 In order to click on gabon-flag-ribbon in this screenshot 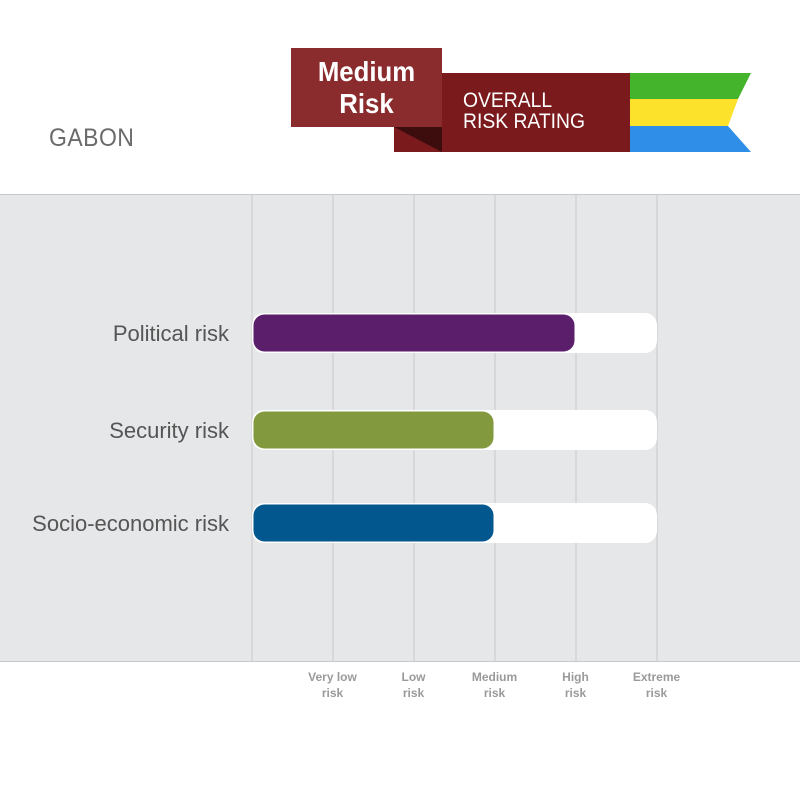, I will do `click(690, 112)`.